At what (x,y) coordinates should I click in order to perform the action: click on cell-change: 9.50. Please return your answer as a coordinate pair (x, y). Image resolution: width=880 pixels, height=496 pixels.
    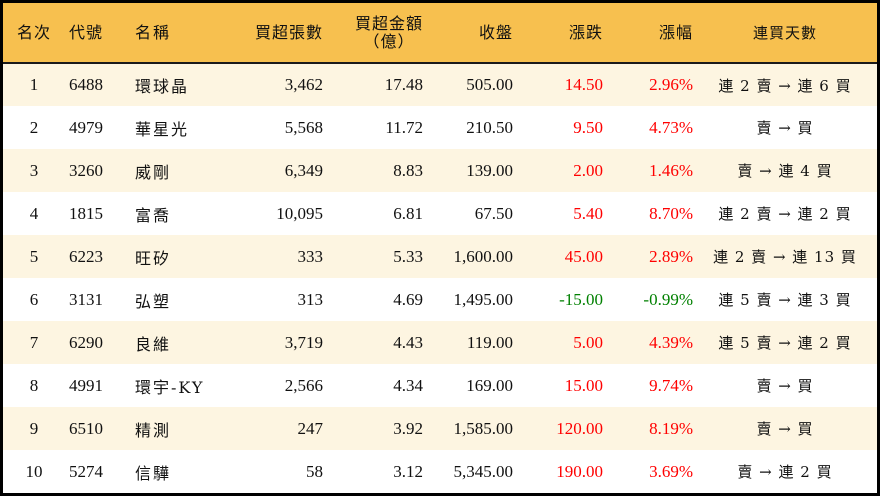
    Looking at the image, I should click on (588, 127).